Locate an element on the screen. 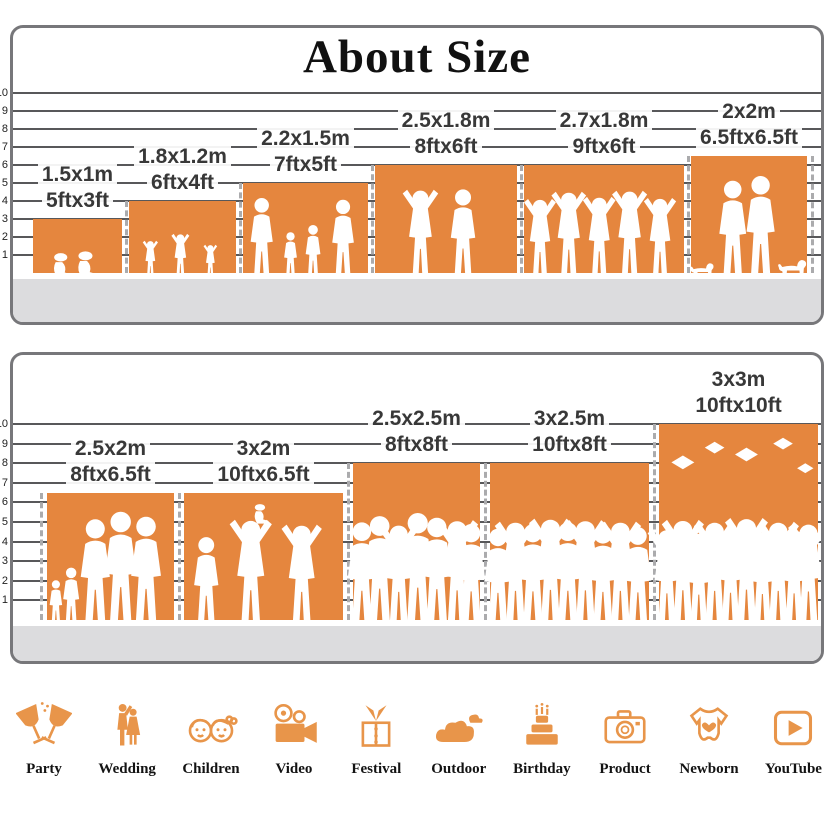  product-icon is located at coordinates (625, 724).